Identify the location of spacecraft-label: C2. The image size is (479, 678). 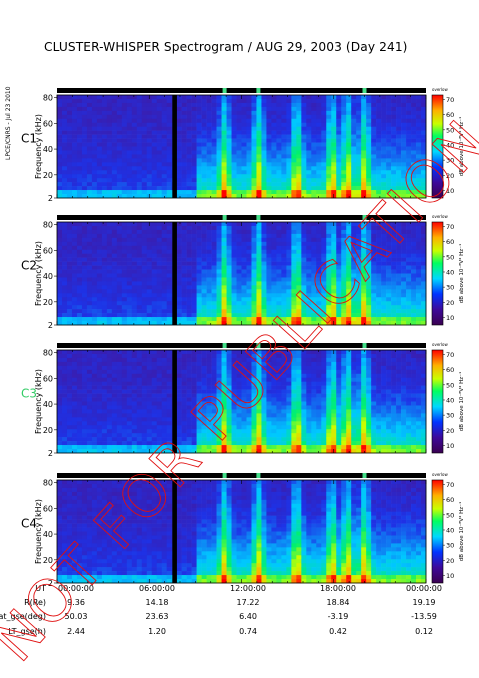
(29, 266).